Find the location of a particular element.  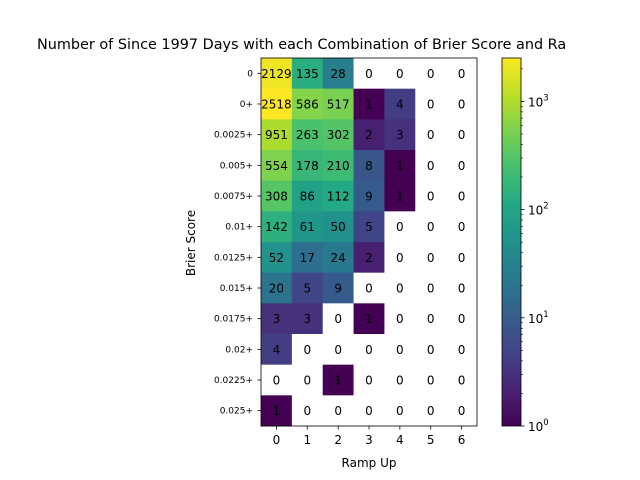

cell-value-label: 210 is located at coordinates (338, 166).